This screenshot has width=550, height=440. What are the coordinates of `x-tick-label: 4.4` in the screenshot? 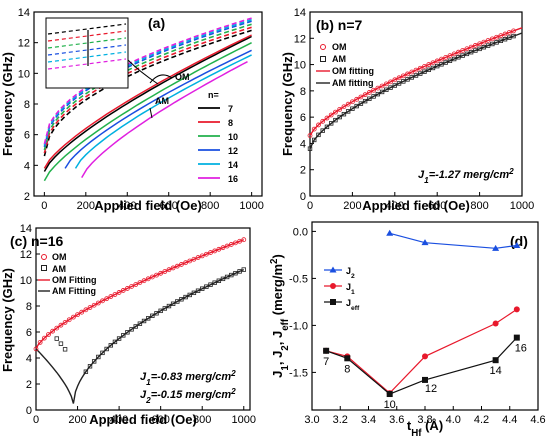 It's located at (509, 420).